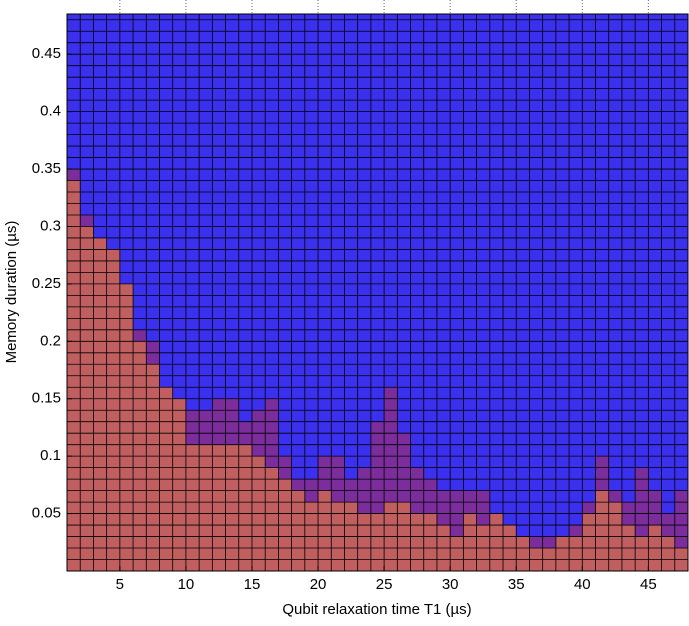  What do you see at coordinates (582, 584) in the screenshot?
I see `x-tick-label: 40` at bounding box center [582, 584].